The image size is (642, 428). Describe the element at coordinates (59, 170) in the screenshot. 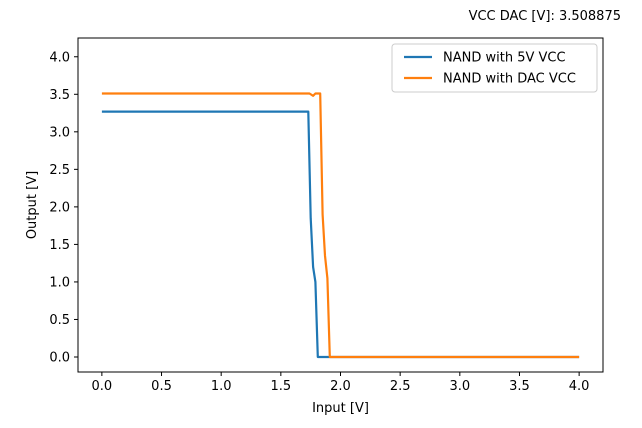

I see `y-tick-label: 2.5` at that location.